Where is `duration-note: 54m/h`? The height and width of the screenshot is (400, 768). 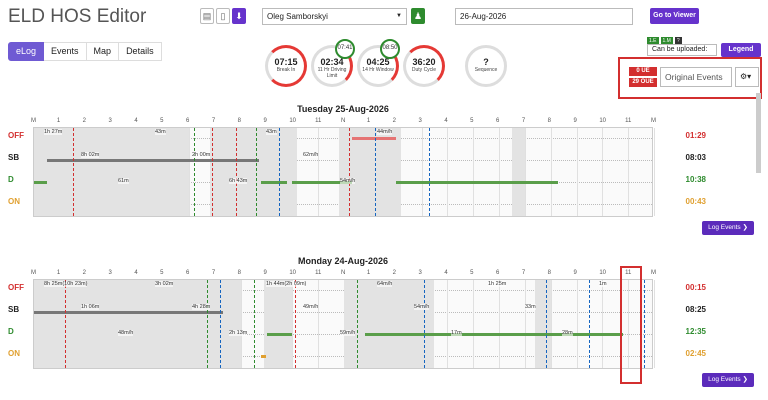
duration-note: 54m/h is located at coordinates (348, 181).